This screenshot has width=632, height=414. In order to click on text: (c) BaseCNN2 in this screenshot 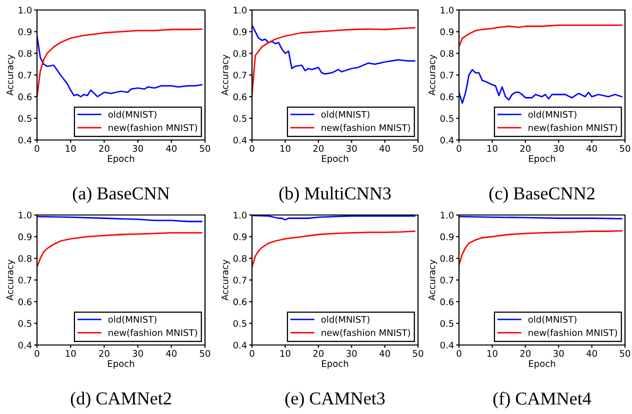, I will do `click(541, 195)`.